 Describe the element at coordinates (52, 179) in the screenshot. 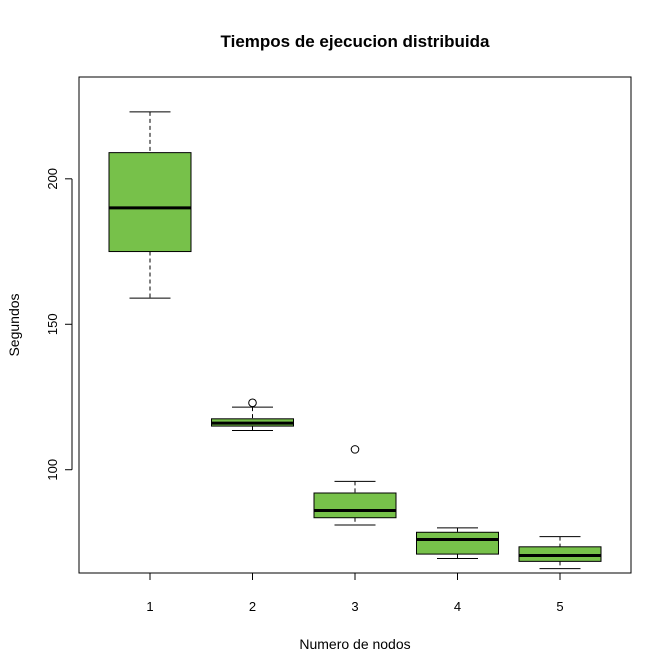

I see `y-tick-label: 200` at that location.